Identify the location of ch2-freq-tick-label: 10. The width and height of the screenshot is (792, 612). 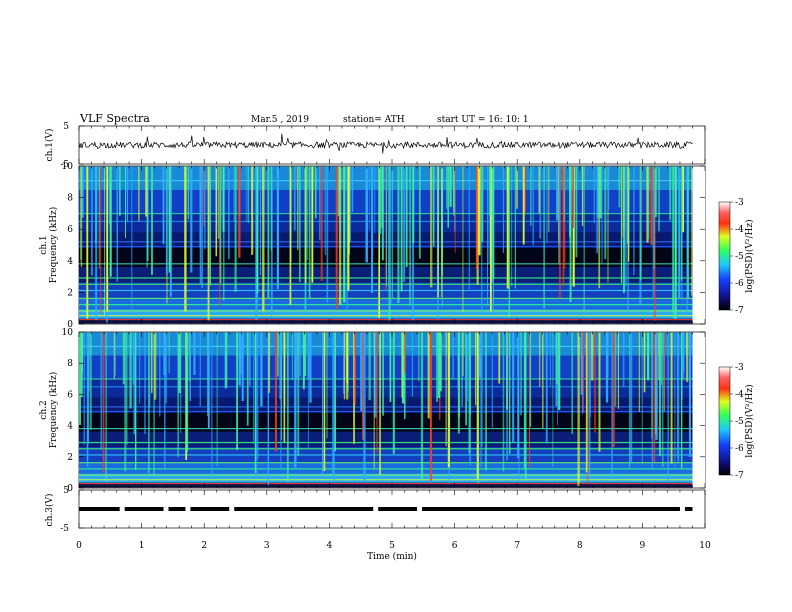
(68, 333).